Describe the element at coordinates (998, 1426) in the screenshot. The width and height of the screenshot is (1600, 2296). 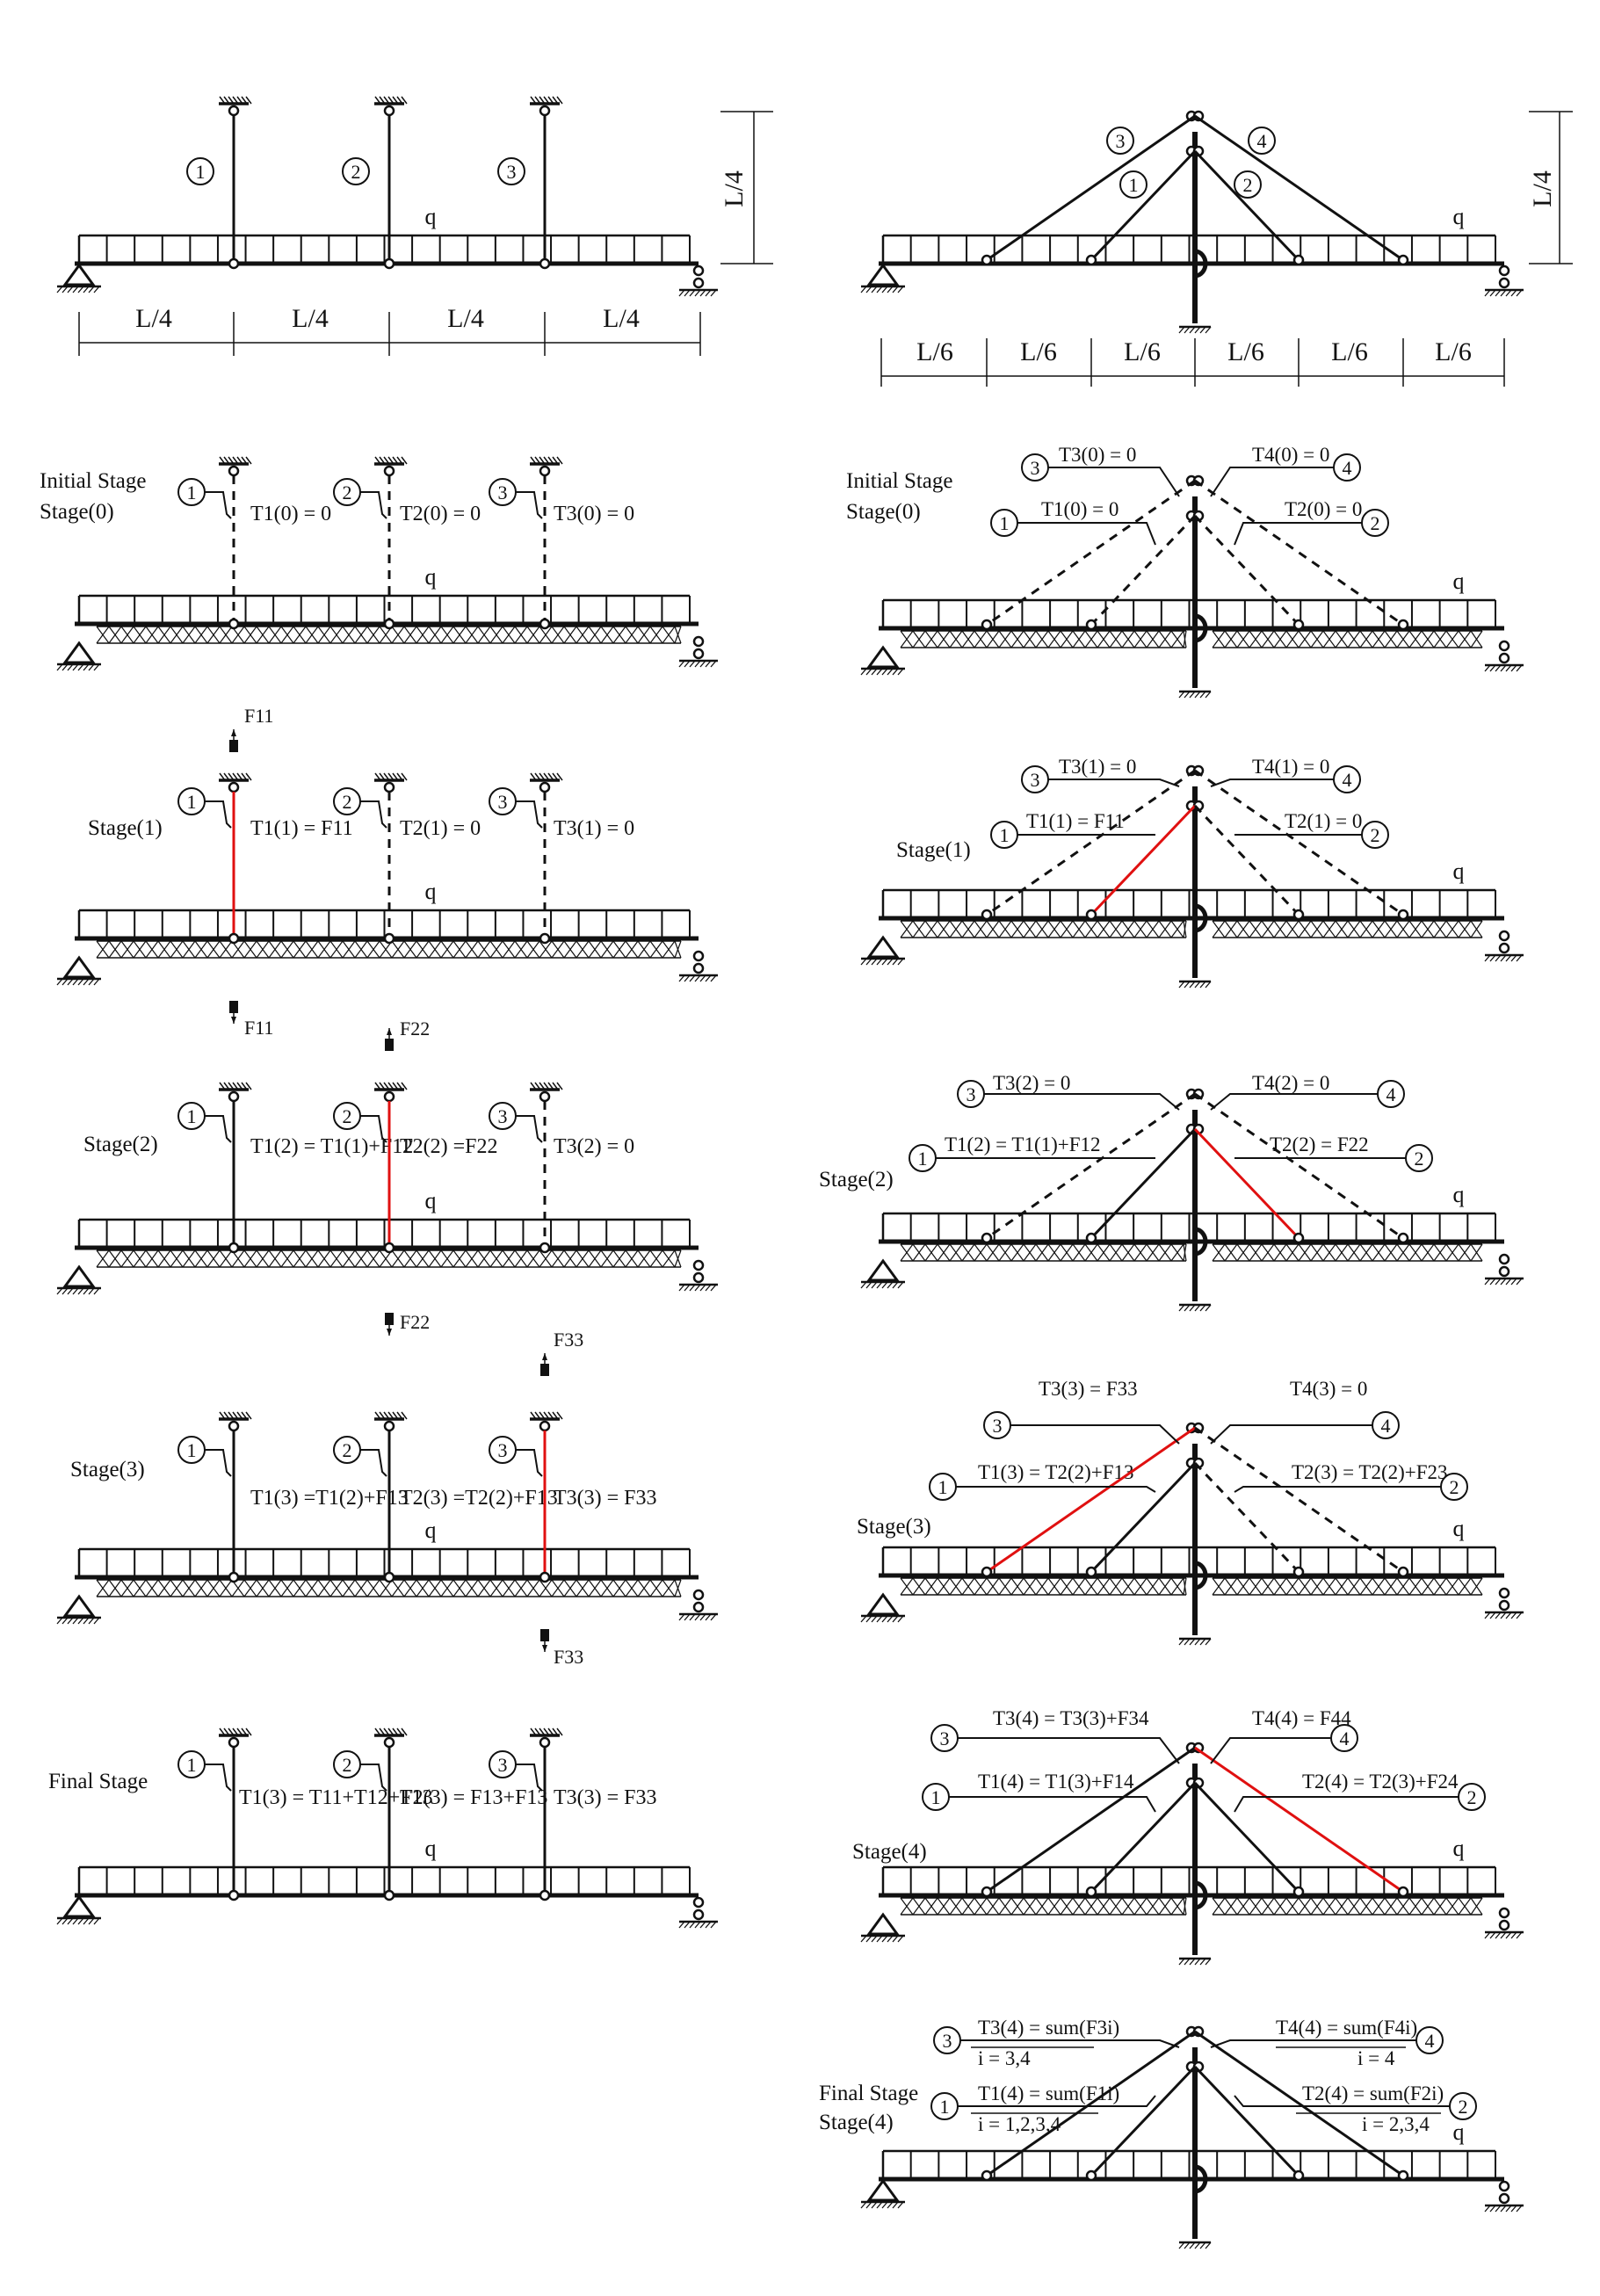
I see `cable-number-3: 3` at that location.